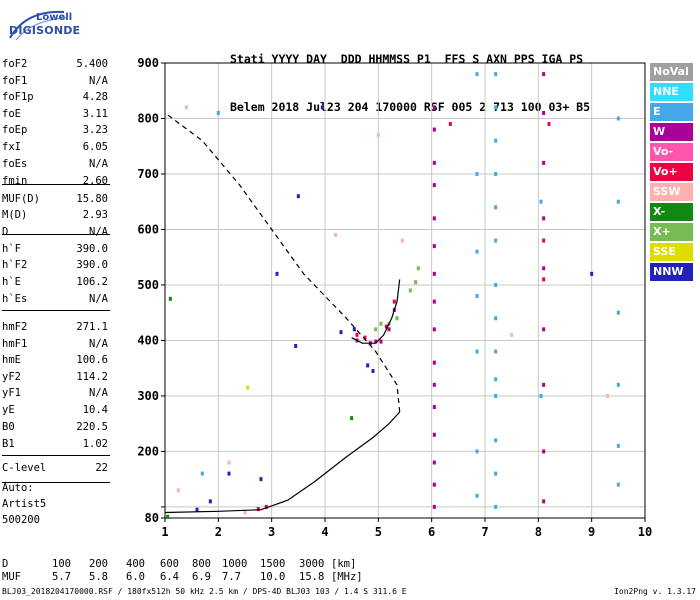  What do you see at coordinates (148, 174) in the screenshot?
I see `y-tick-label: 700` at bounding box center [148, 174].